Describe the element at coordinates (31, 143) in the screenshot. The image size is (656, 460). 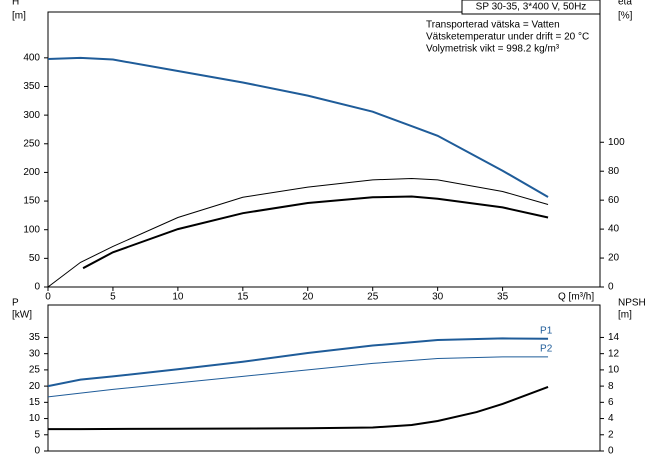
I see `y-tick-label: 250` at that location.